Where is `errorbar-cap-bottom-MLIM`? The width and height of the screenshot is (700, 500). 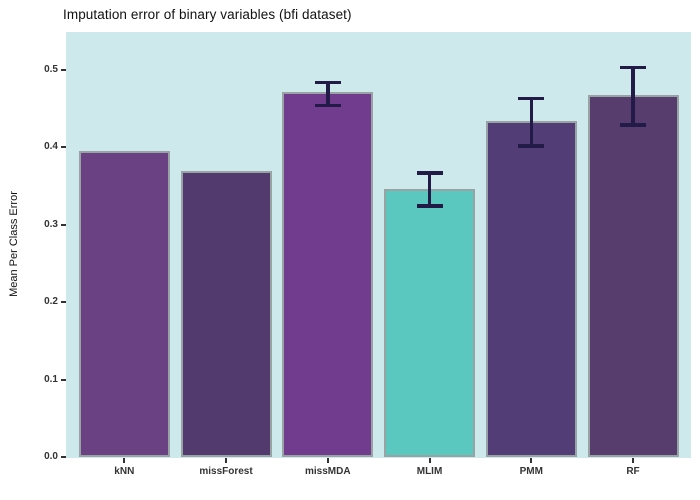 errorbar-cap-bottom-MLIM is located at coordinates (429, 206).